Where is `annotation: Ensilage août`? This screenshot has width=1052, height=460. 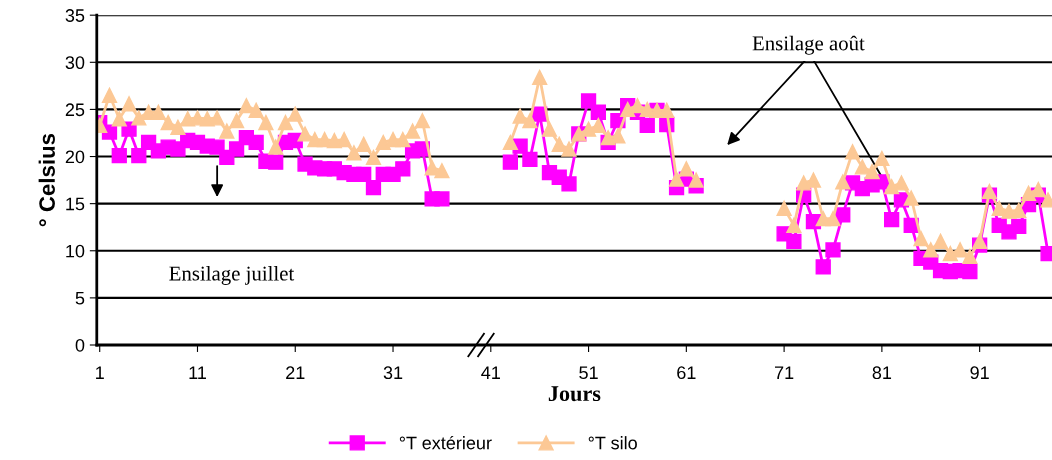 annotation: Ensilage août is located at coordinates (808, 45).